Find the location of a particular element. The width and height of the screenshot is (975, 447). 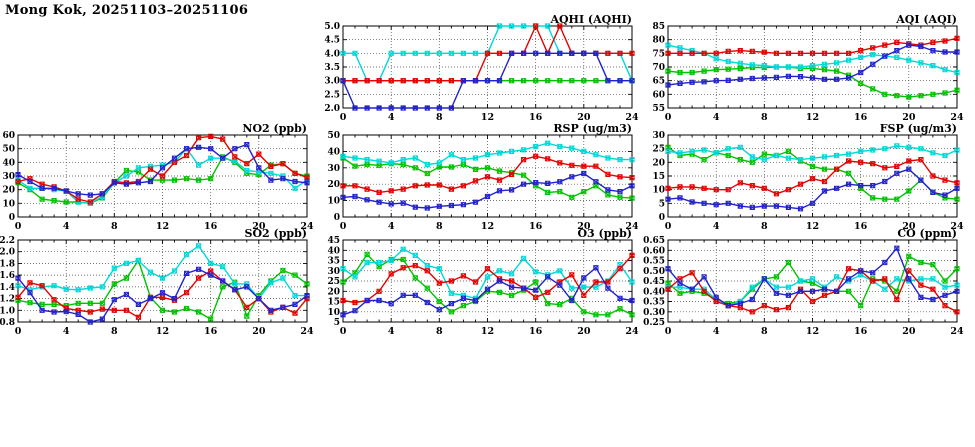

y-tick-label: 1.2 is located at coordinates (7, 300).